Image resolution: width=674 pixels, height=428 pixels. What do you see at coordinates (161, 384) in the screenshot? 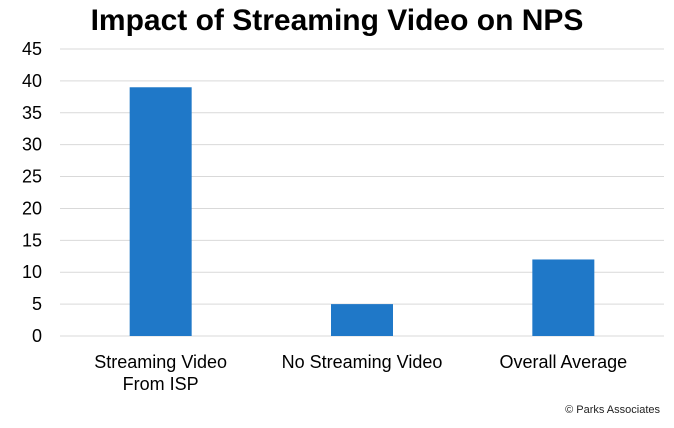
I see `x-tick-label: From ISP` at bounding box center [161, 384].